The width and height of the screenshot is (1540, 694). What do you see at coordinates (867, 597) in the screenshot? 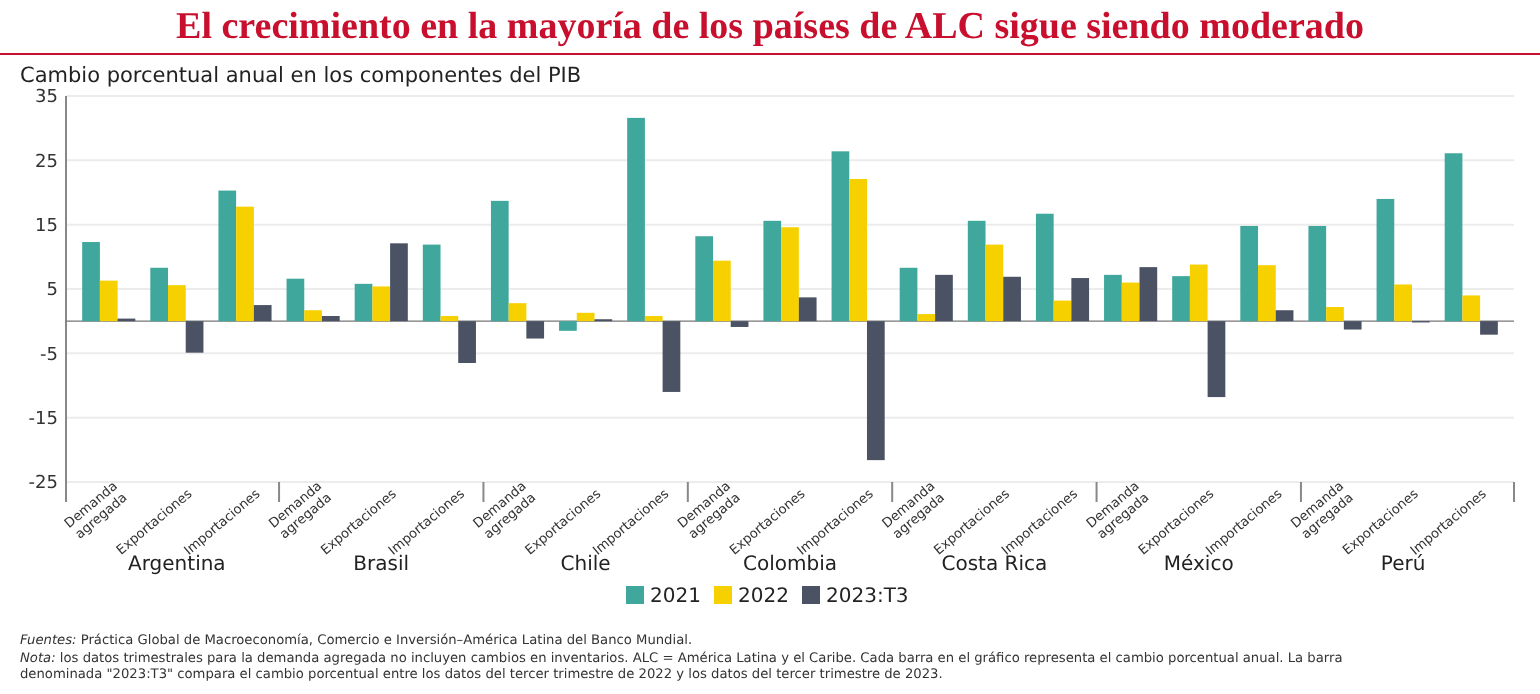
I see `legend-label: 2023:T3` at bounding box center [867, 597].